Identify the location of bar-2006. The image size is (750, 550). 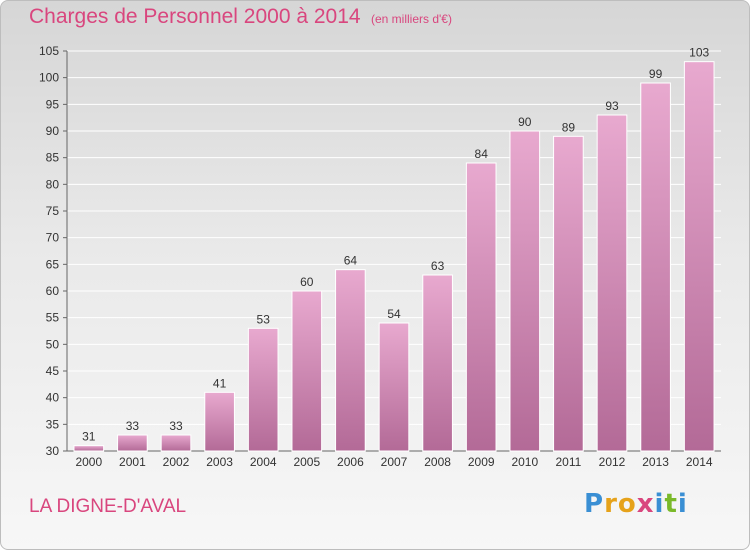
(350, 360).